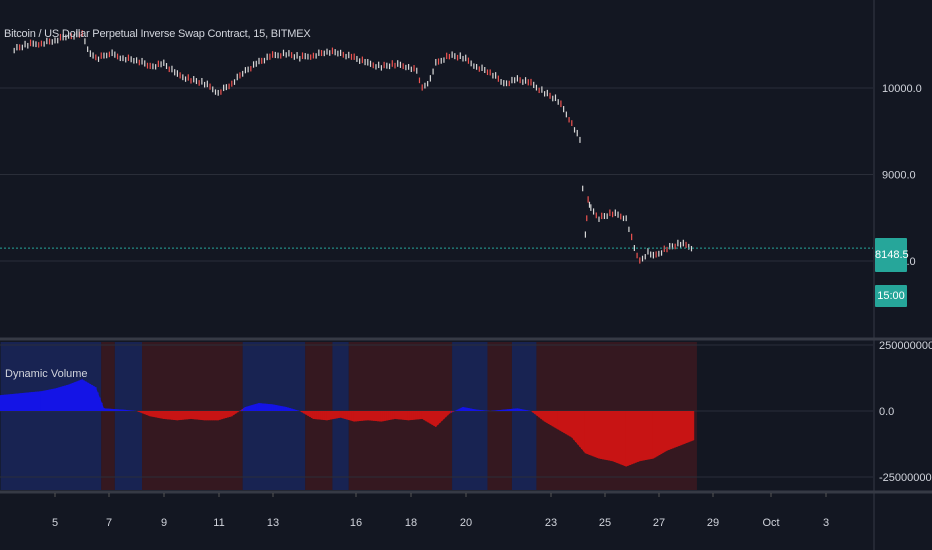 The image size is (932, 550). Describe the element at coordinates (770, 523) in the screenshot. I see `time-axis-label: Oct` at that location.